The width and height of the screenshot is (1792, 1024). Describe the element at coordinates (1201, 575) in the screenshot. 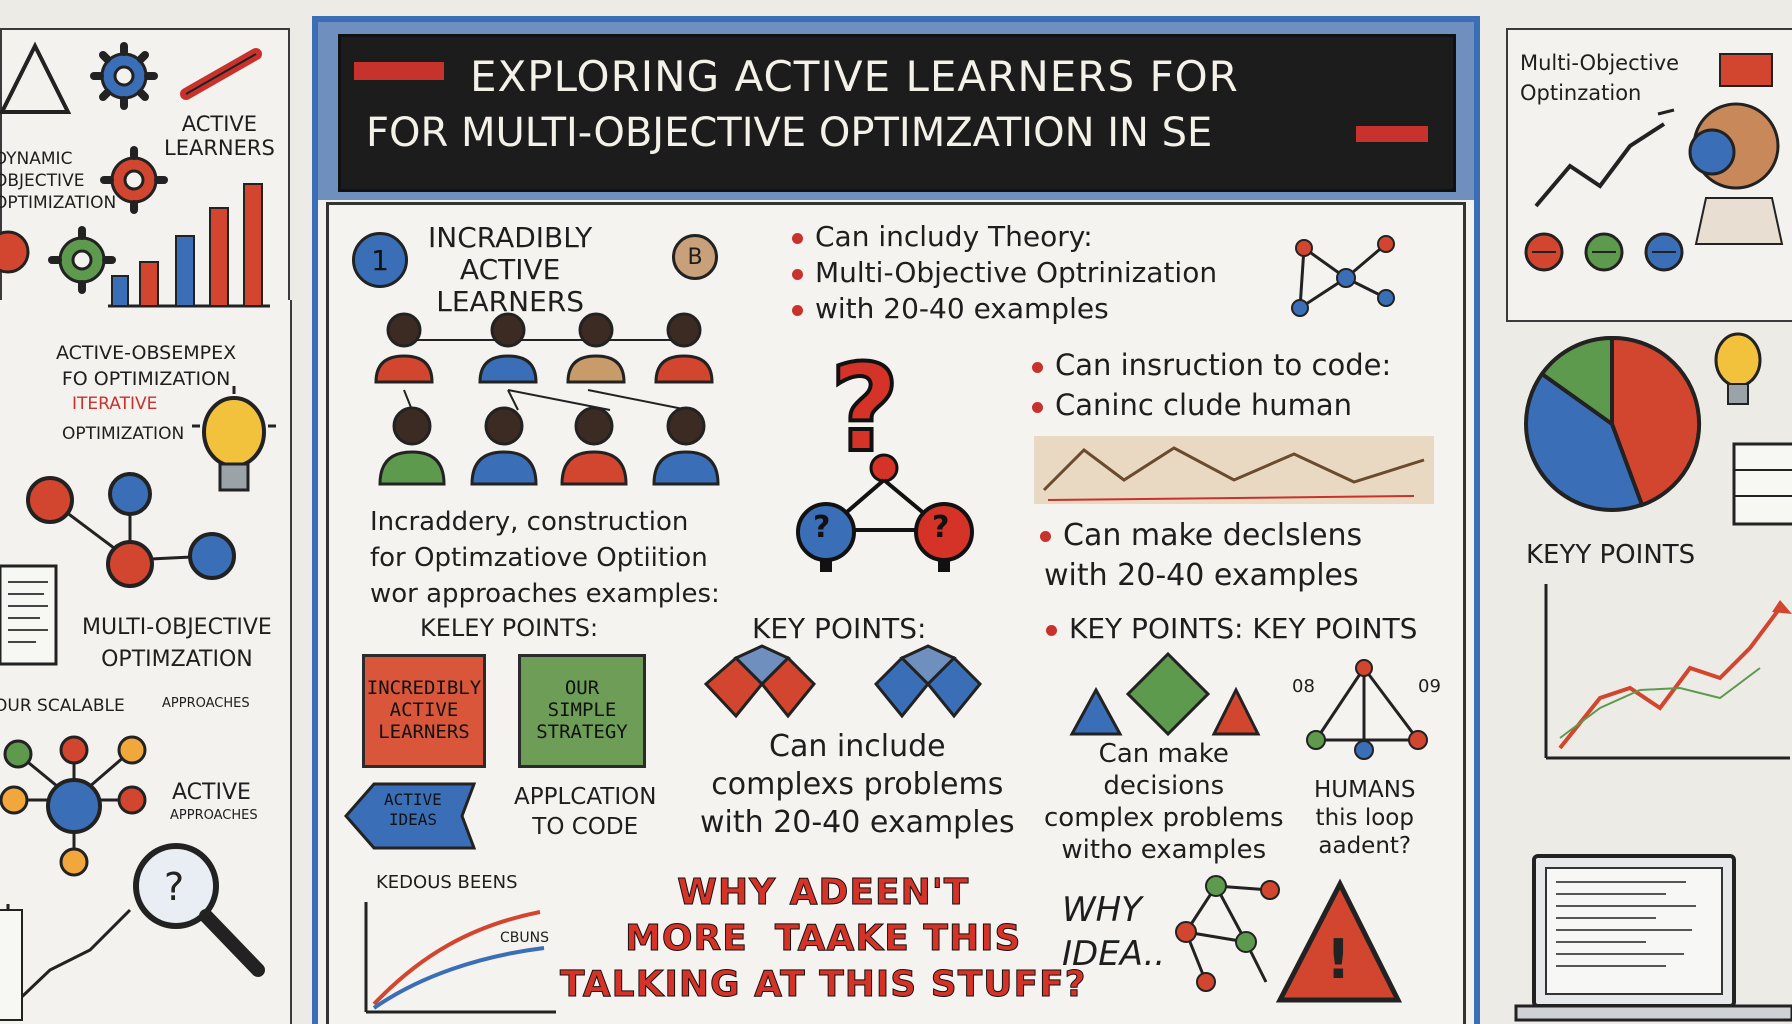

I see `bullet-sub-text: with 20-40 examples` at that location.